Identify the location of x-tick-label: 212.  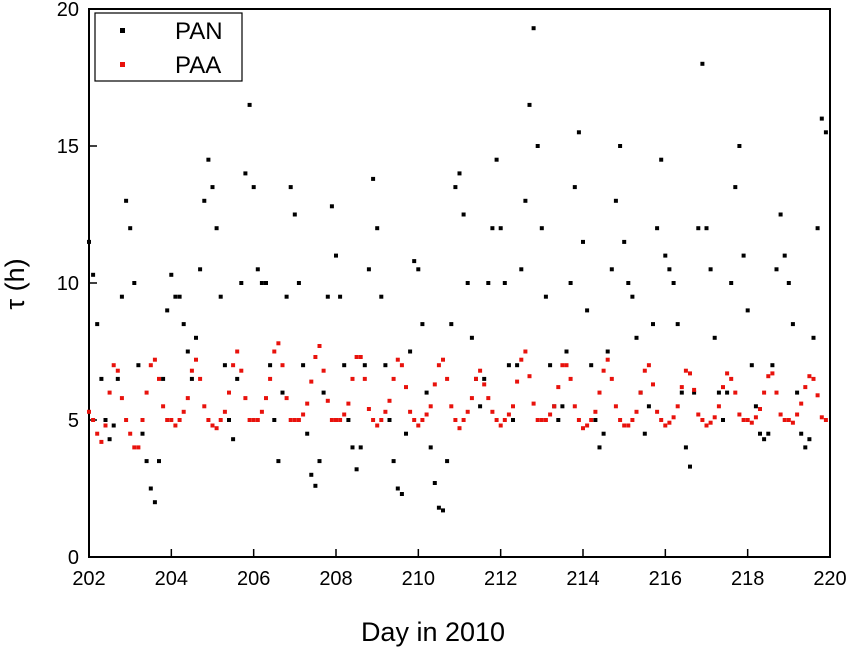
(500, 579).